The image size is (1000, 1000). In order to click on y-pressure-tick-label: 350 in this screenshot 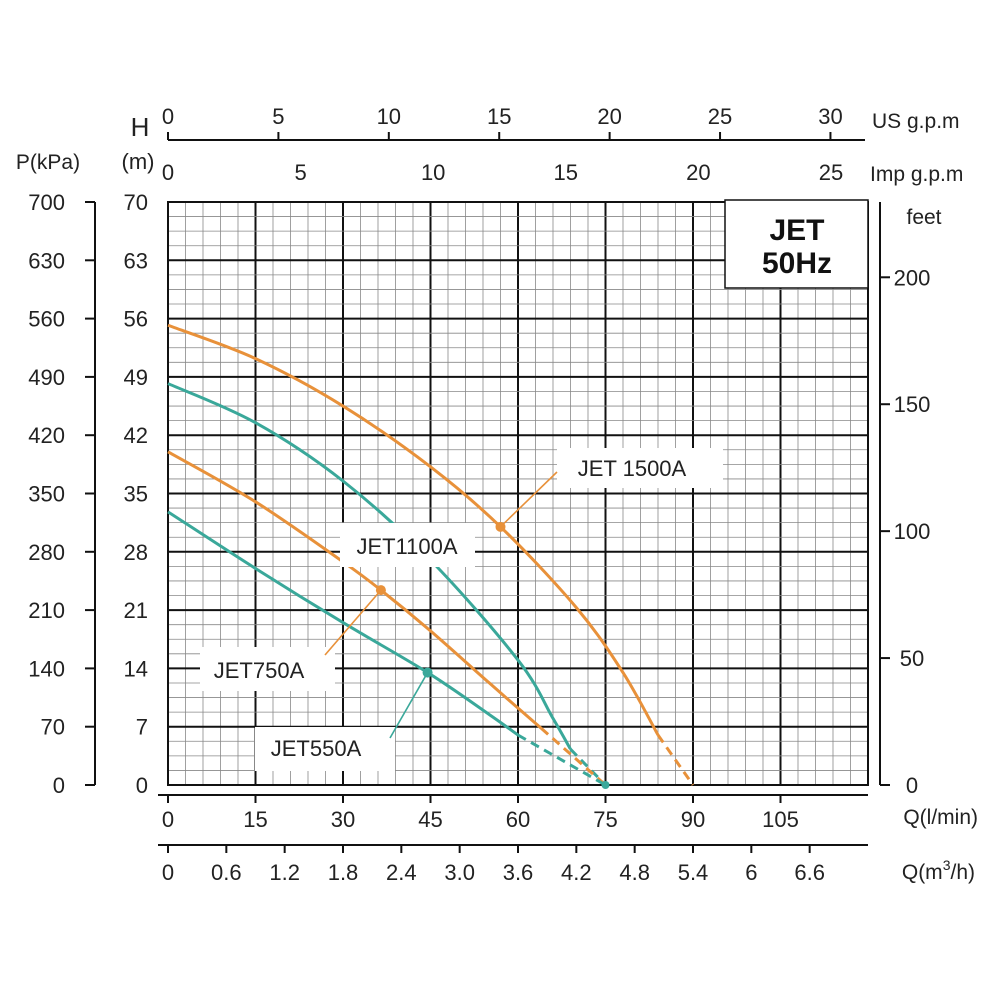, I will do `click(46, 494)`.